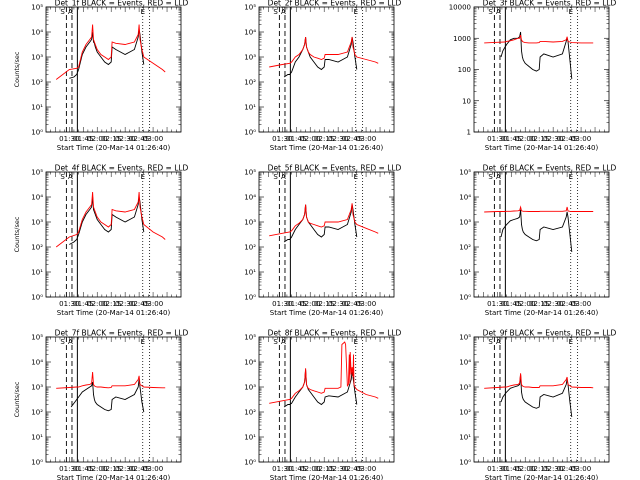  I want to click on panel-title: Det_9f BLACK = Events, RED = LLD, so click(550, 333).